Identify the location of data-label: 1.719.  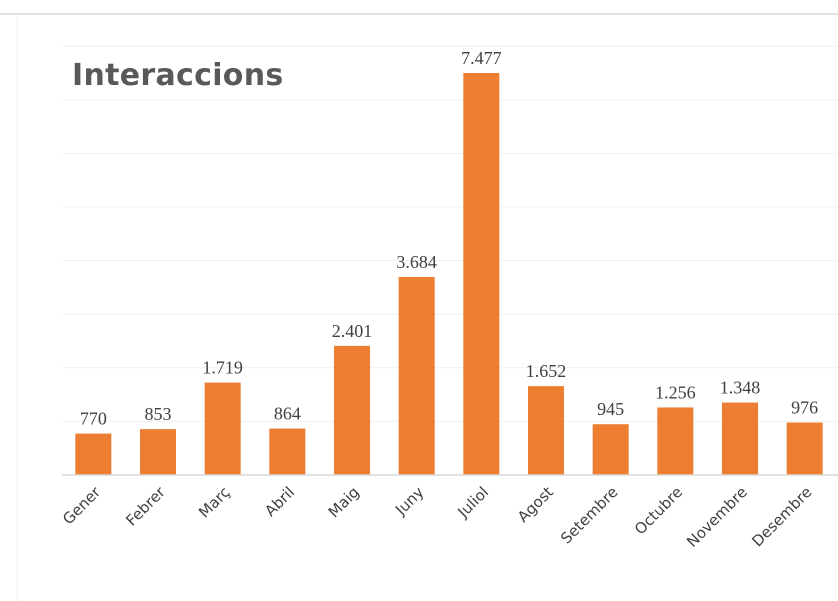
(222, 368).